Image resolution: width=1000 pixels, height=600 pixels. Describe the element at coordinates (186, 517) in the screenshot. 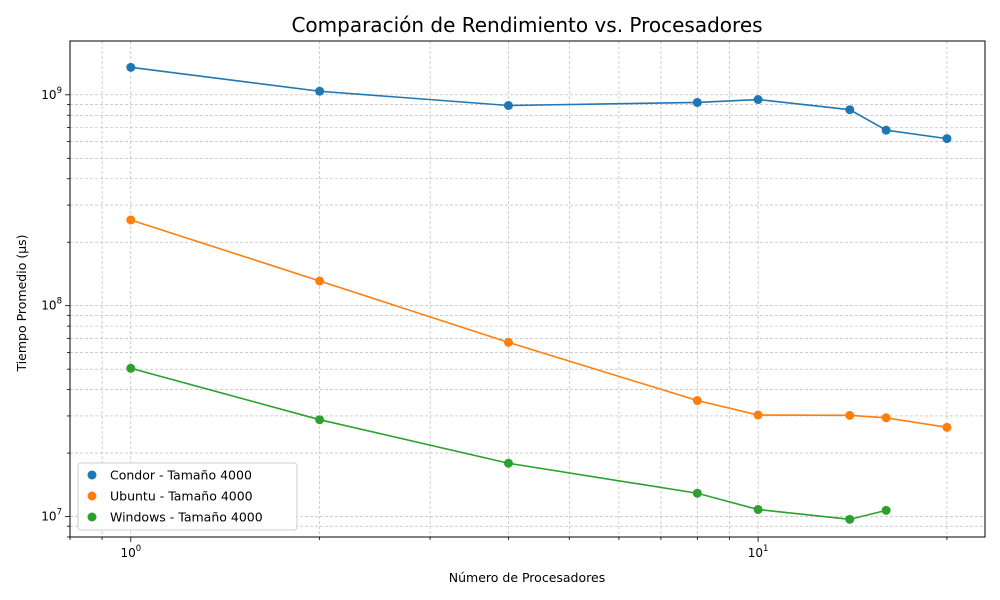

I see `legend-label: Windows - Tamaño 4000` at that location.